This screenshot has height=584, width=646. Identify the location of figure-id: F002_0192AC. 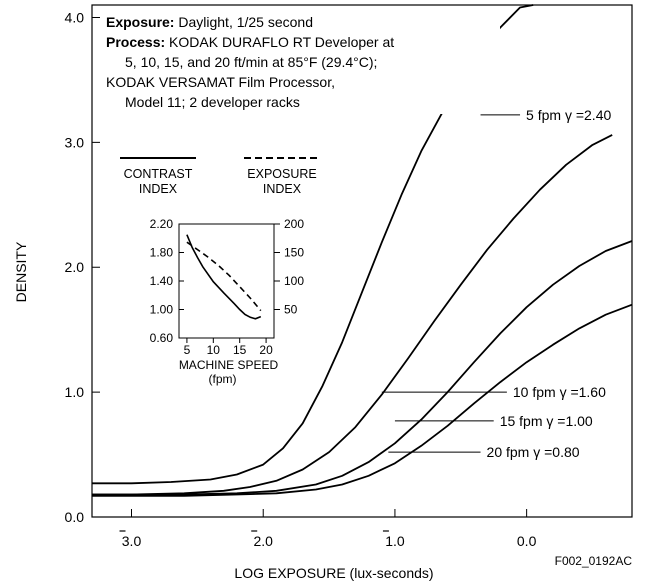
(594, 561).